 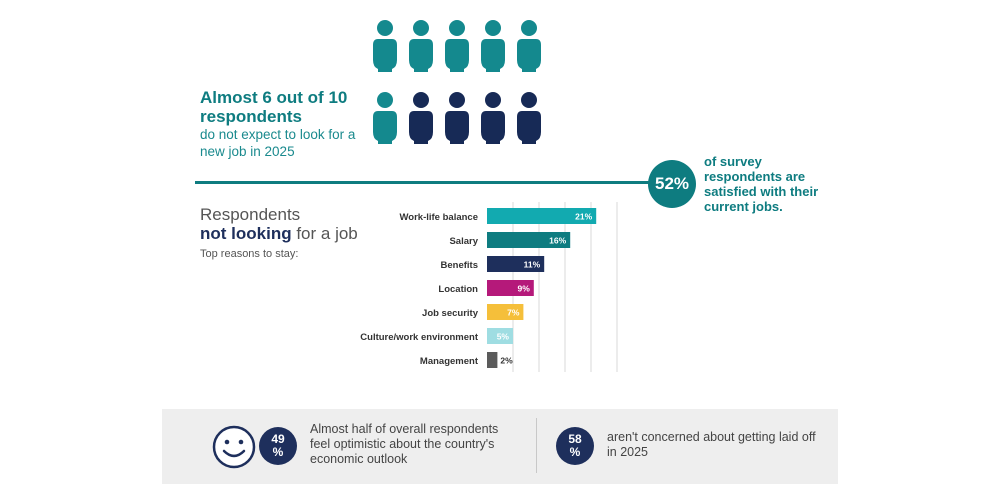 I want to click on smiley-icon, so click(x=234, y=447).